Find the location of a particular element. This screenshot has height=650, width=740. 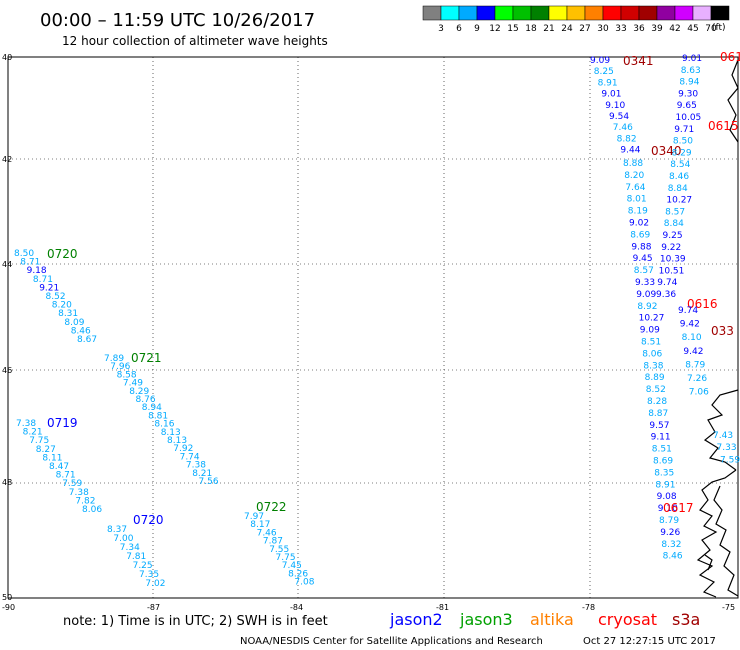

swh-value: 8.87 is located at coordinates (658, 414).